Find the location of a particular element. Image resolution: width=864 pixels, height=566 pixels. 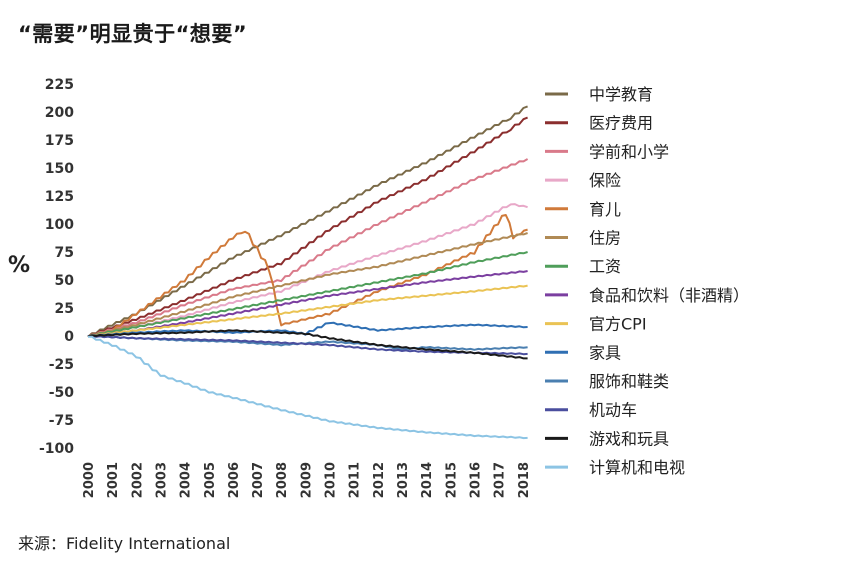

legend-label: 育儿 is located at coordinates (605, 209).